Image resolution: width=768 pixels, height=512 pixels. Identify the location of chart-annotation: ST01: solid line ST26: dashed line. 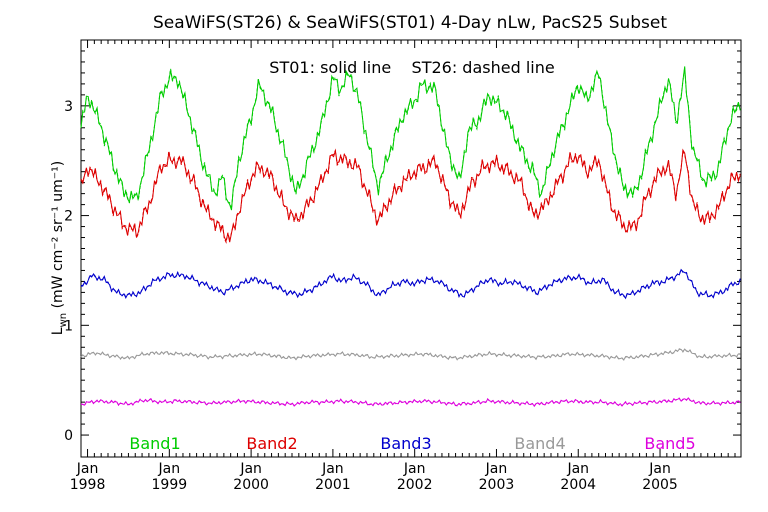
(411, 67).